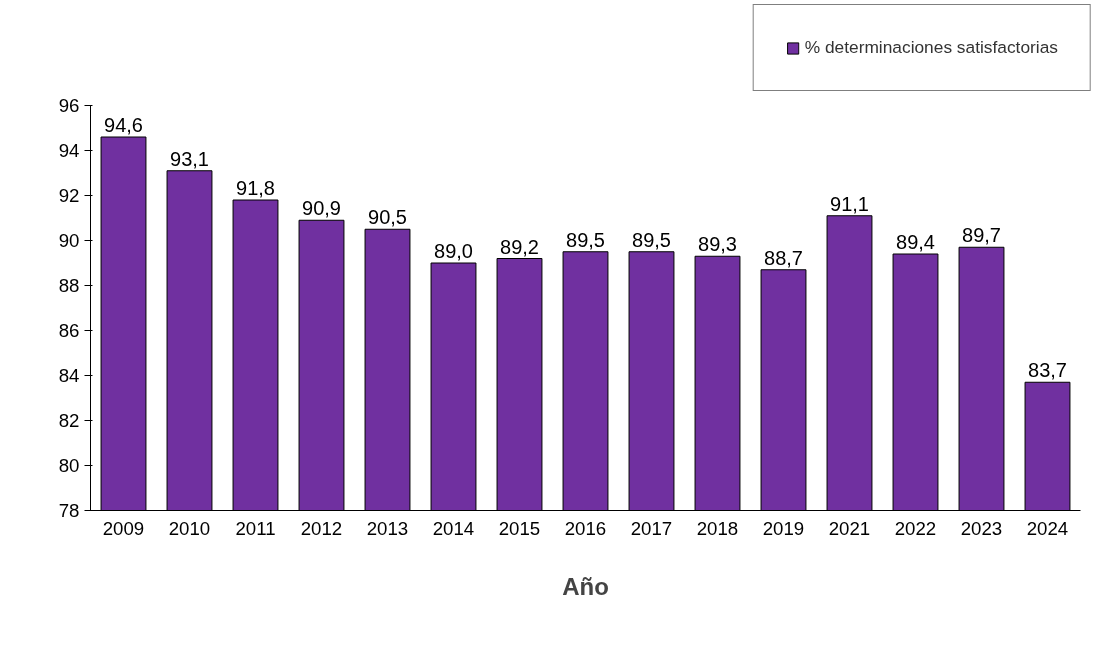 This screenshot has width=1110, height=665. What do you see at coordinates (69, 330) in the screenshot?
I see `y-tick-label: 86` at bounding box center [69, 330].